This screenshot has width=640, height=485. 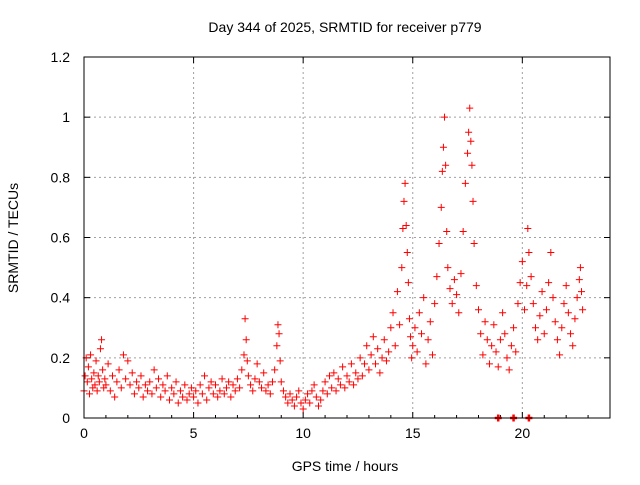 I want to click on x-tick-label: 20, so click(x=523, y=433).